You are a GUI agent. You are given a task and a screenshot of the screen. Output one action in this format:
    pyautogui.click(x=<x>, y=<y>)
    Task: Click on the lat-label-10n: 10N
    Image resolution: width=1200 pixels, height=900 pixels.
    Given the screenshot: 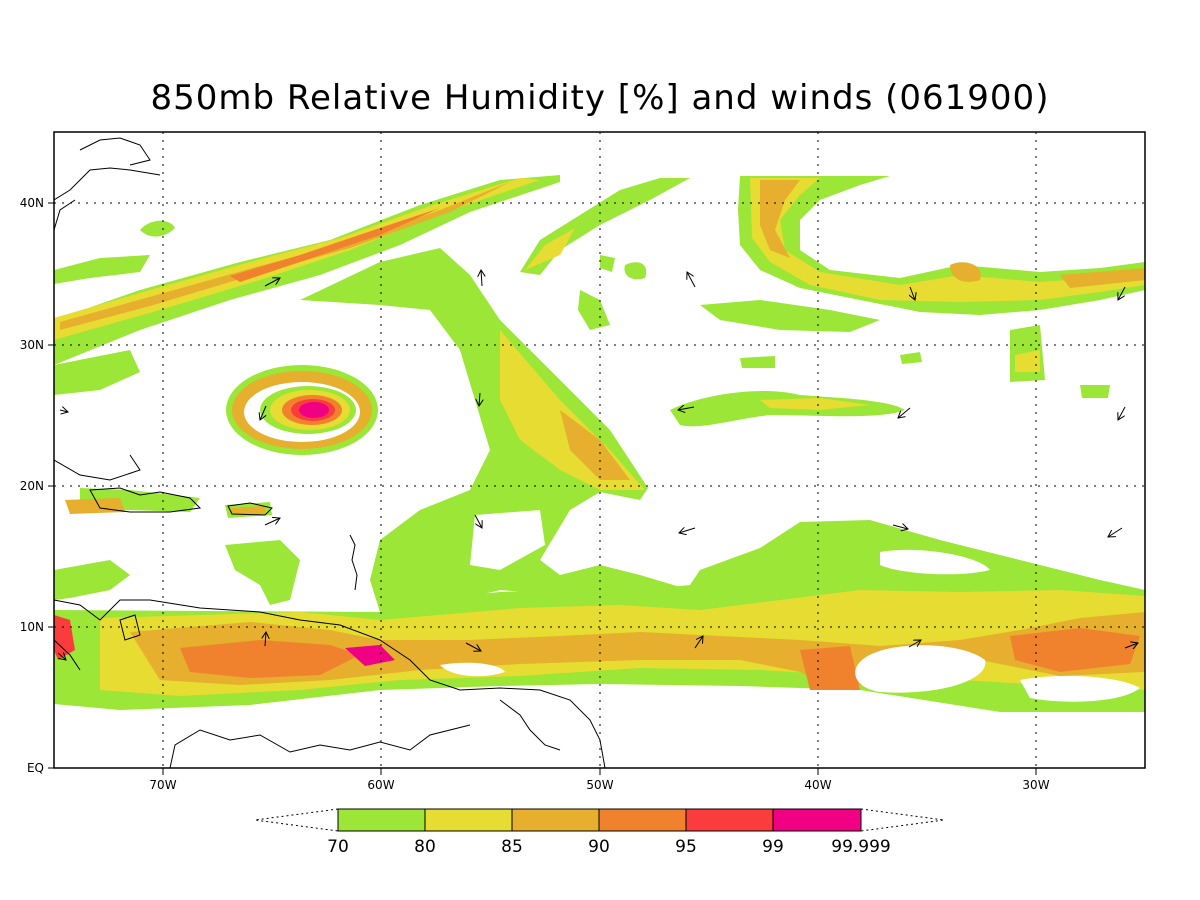 What is the action you would take?
    pyautogui.click(x=32, y=627)
    